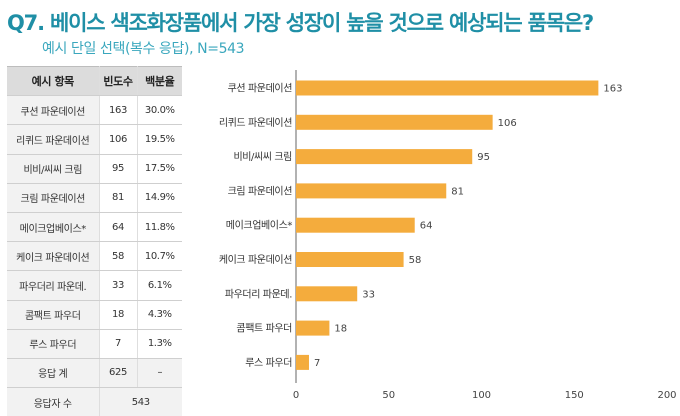  What do you see at coordinates (118, 110) in the screenshot?
I see `row-count: 163` at bounding box center [118, 110].